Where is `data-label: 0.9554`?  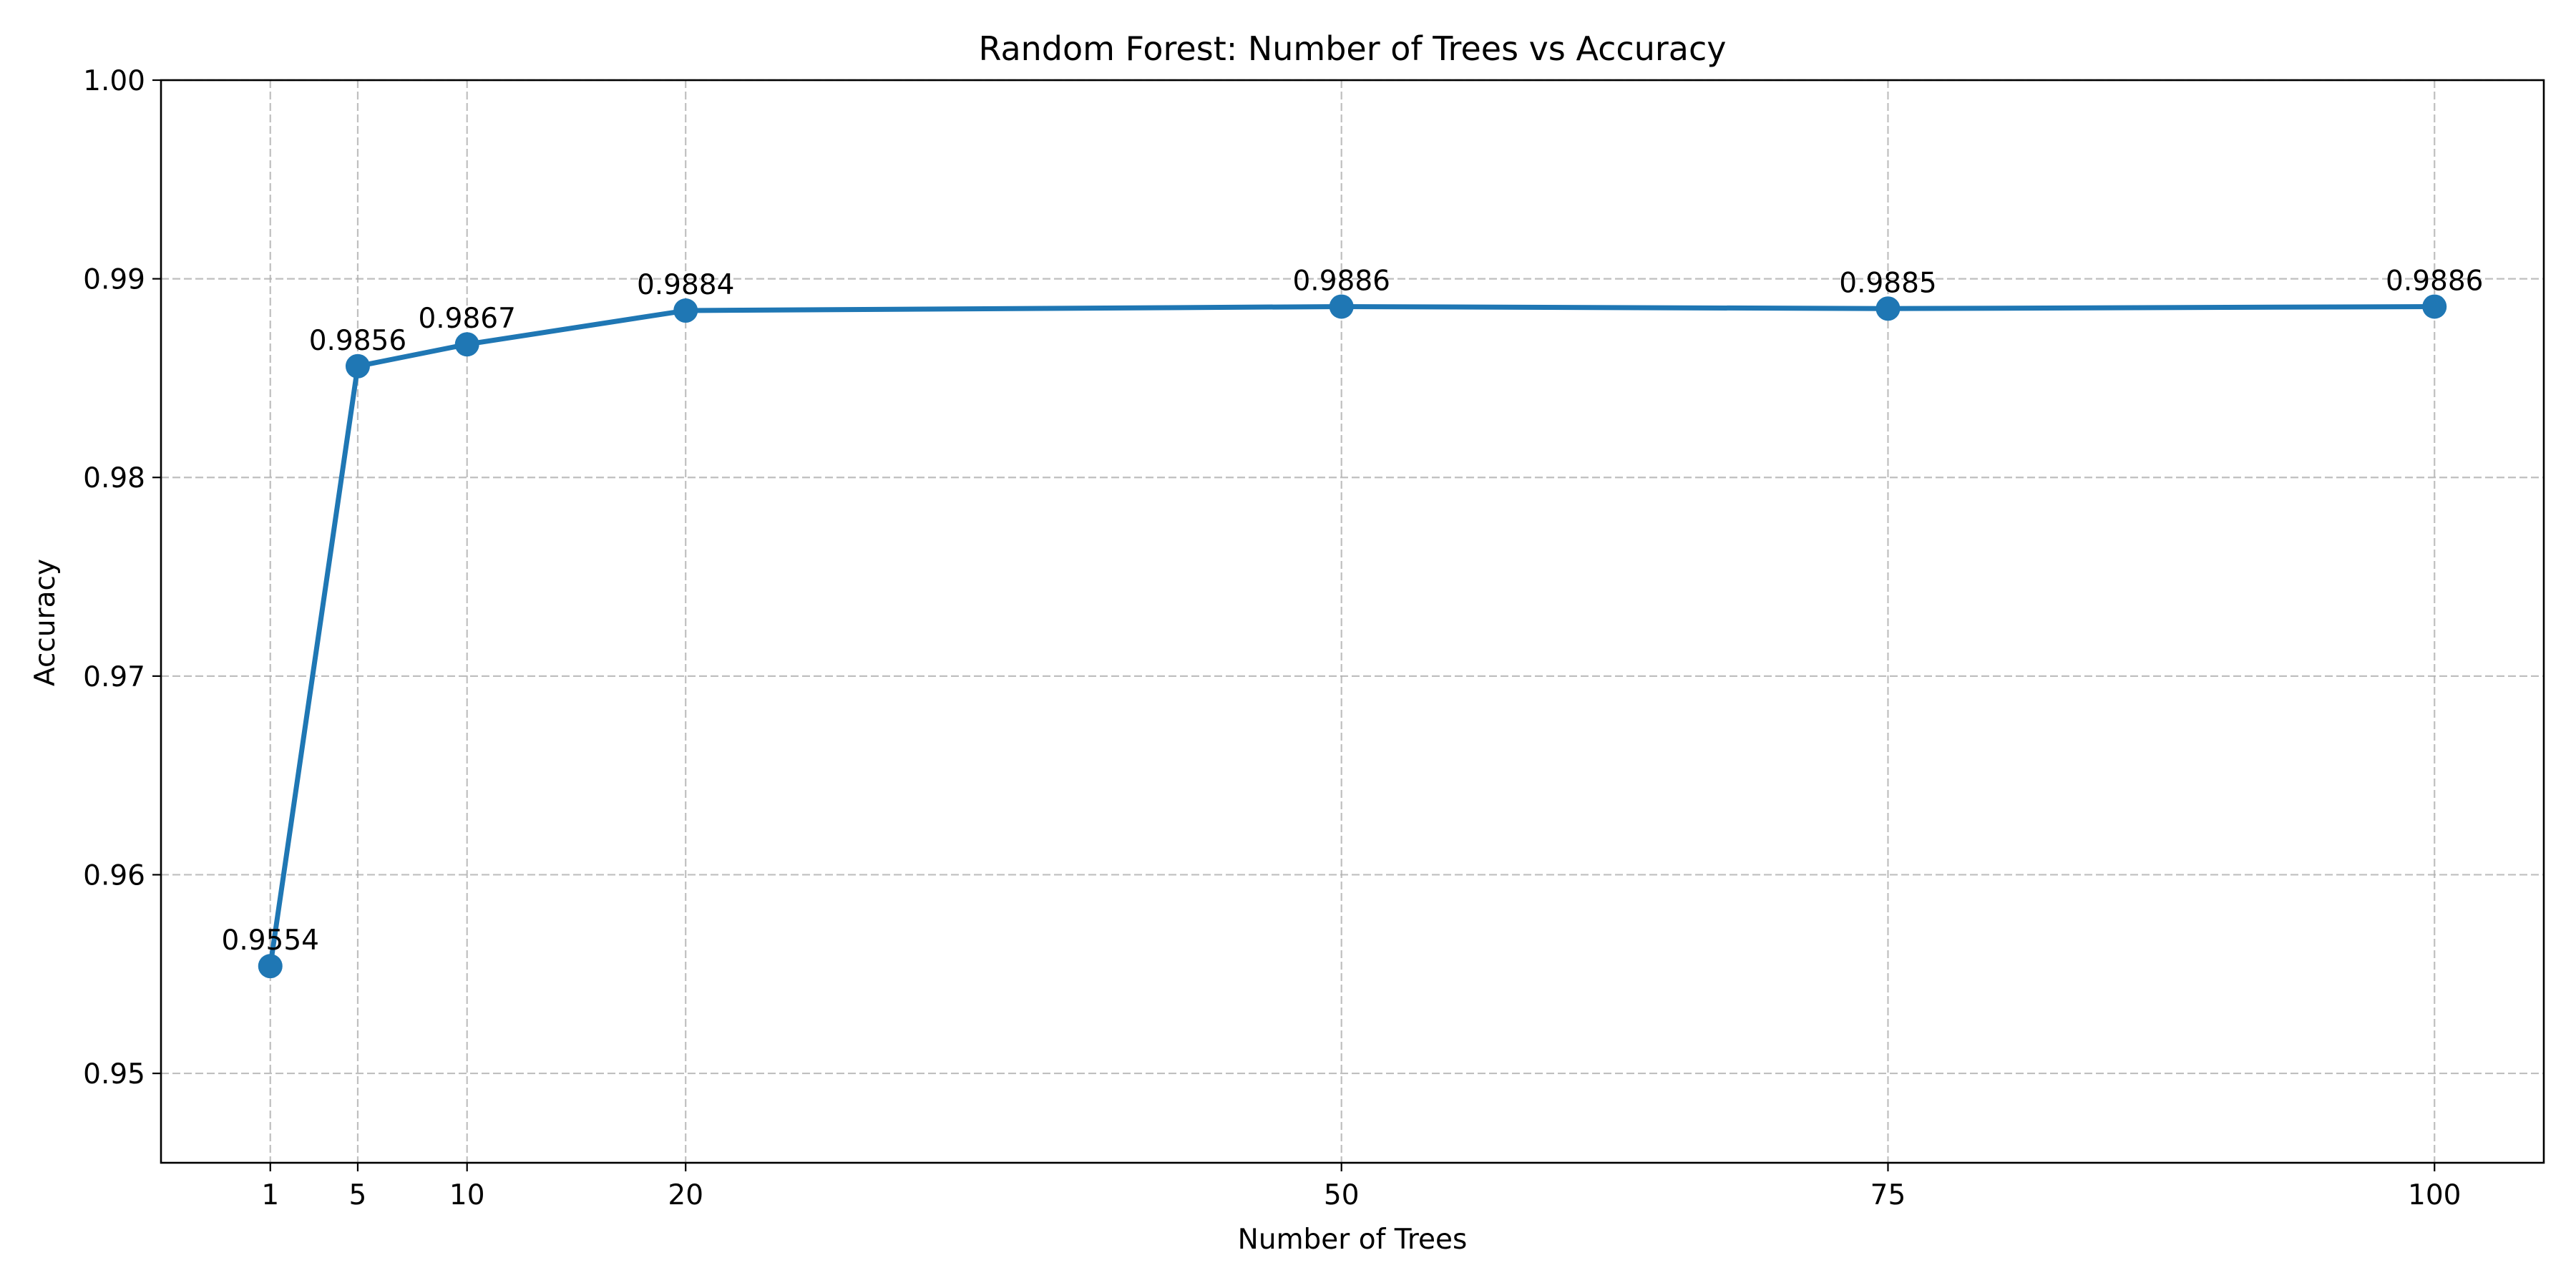
data-label: 0.9554 is located at coordinates (270, 940).